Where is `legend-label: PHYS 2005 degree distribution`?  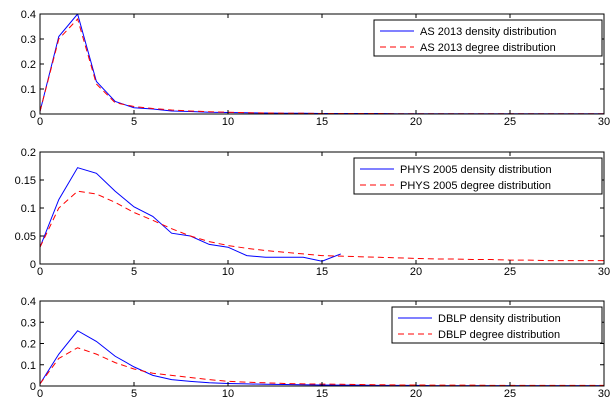
legend-label: PHYS 2005 degree distribution is located at coordinates (475, 186).